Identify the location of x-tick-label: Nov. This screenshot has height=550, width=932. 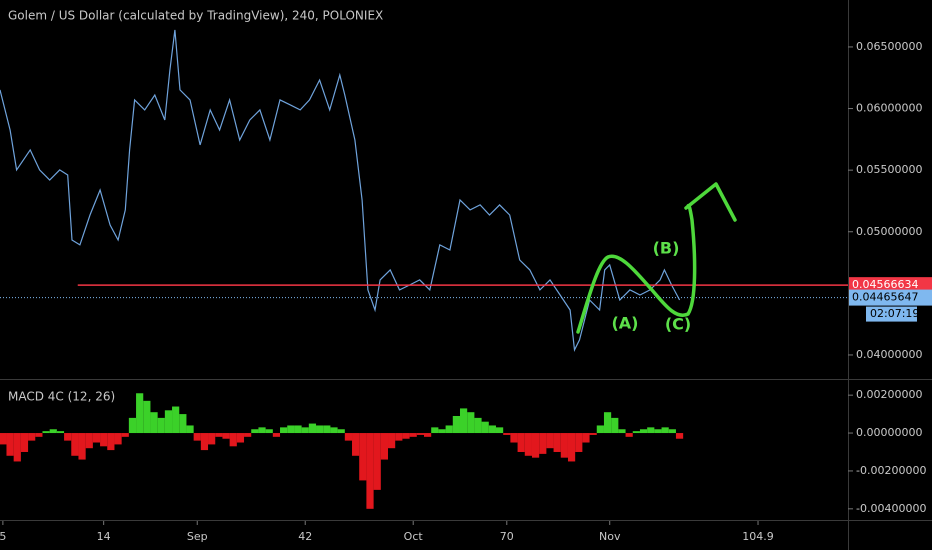
(610, 536).